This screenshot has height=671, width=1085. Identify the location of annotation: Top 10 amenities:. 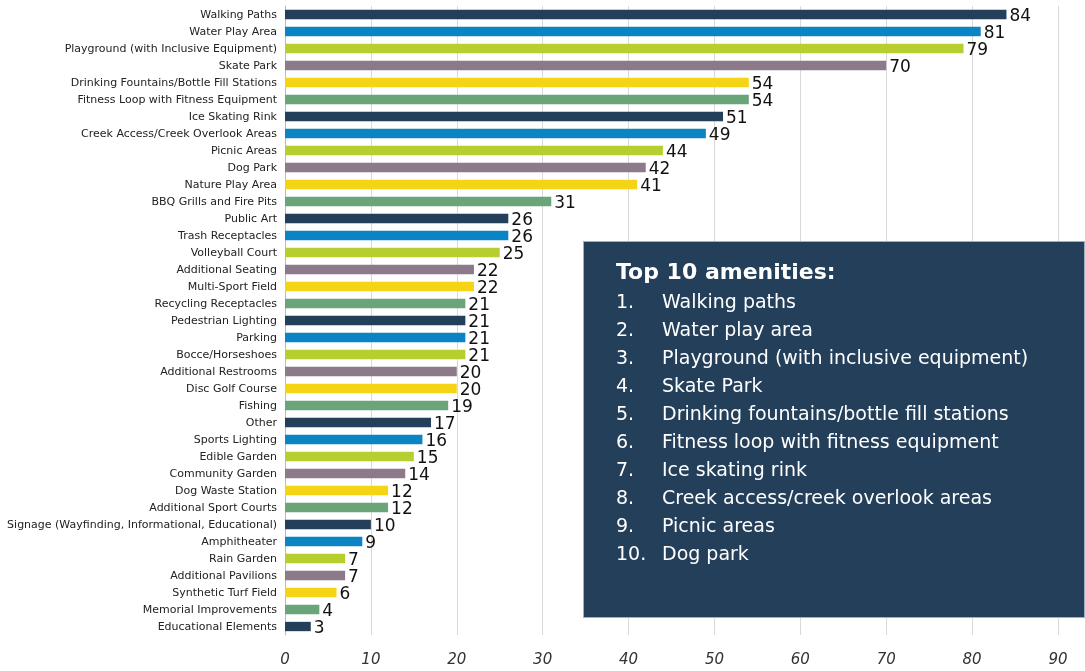
(726, 272).